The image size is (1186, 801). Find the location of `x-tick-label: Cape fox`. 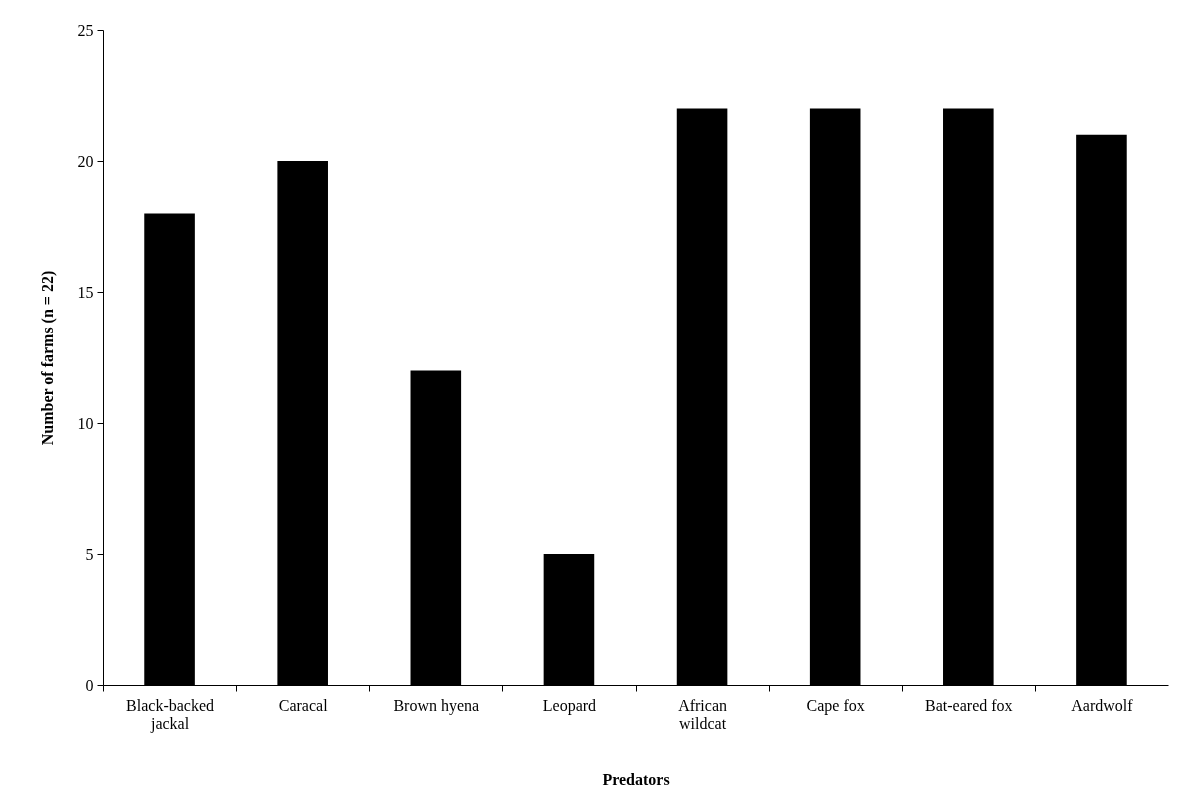

x-tick-label: Cape fox is located at coordinates (835, 705).